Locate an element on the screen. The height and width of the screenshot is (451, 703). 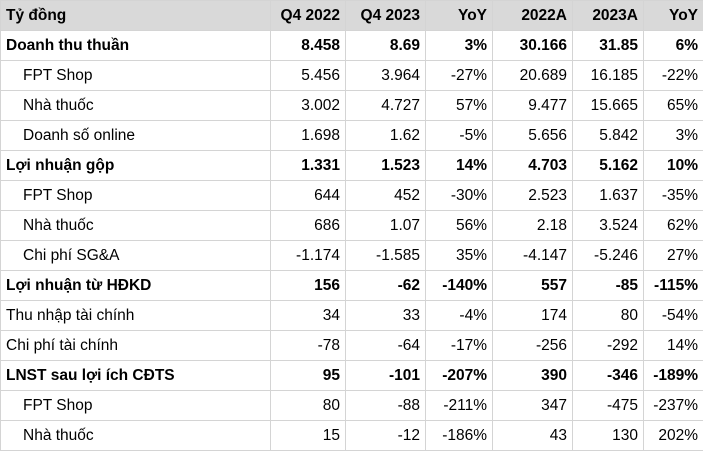
cell: 1.523 is located at coordinates (386, 166).